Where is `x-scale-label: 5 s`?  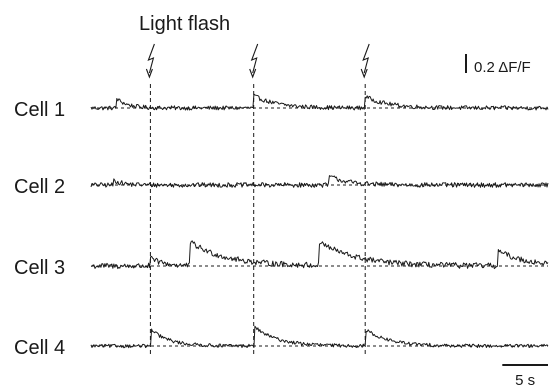
x-scale-label: 5 s is located at coordinates (525, 380).